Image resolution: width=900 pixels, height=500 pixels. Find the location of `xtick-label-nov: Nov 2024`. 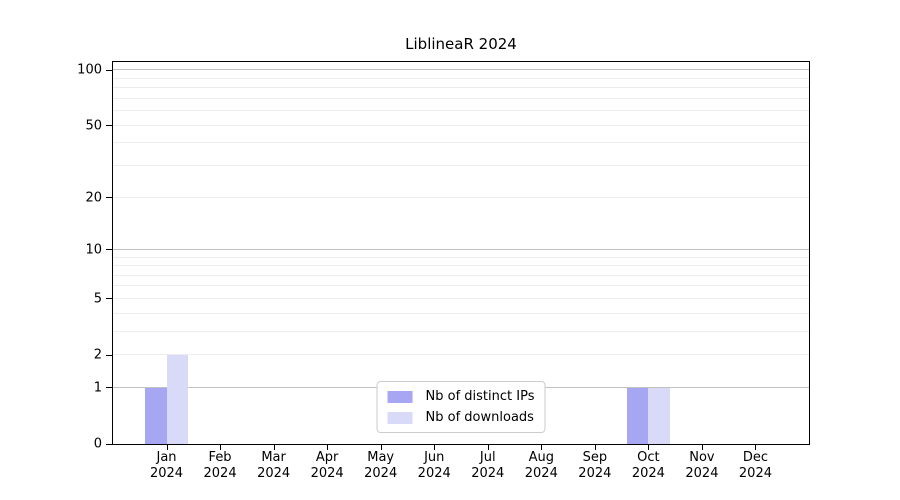

xtick-label-nov: Nov 2024 is located at coordinates (702, 465).